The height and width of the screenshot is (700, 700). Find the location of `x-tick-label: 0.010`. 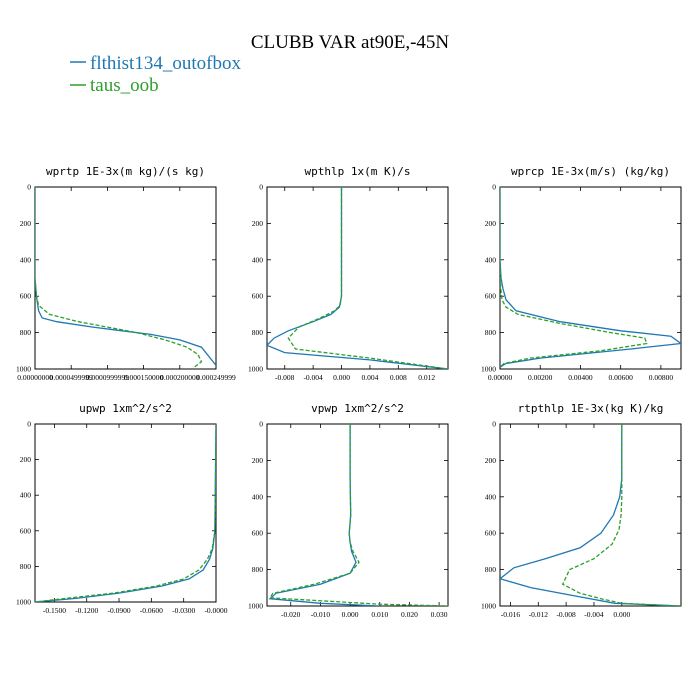

x-tick-label: 0.010 is located at coordinates (379, 614).